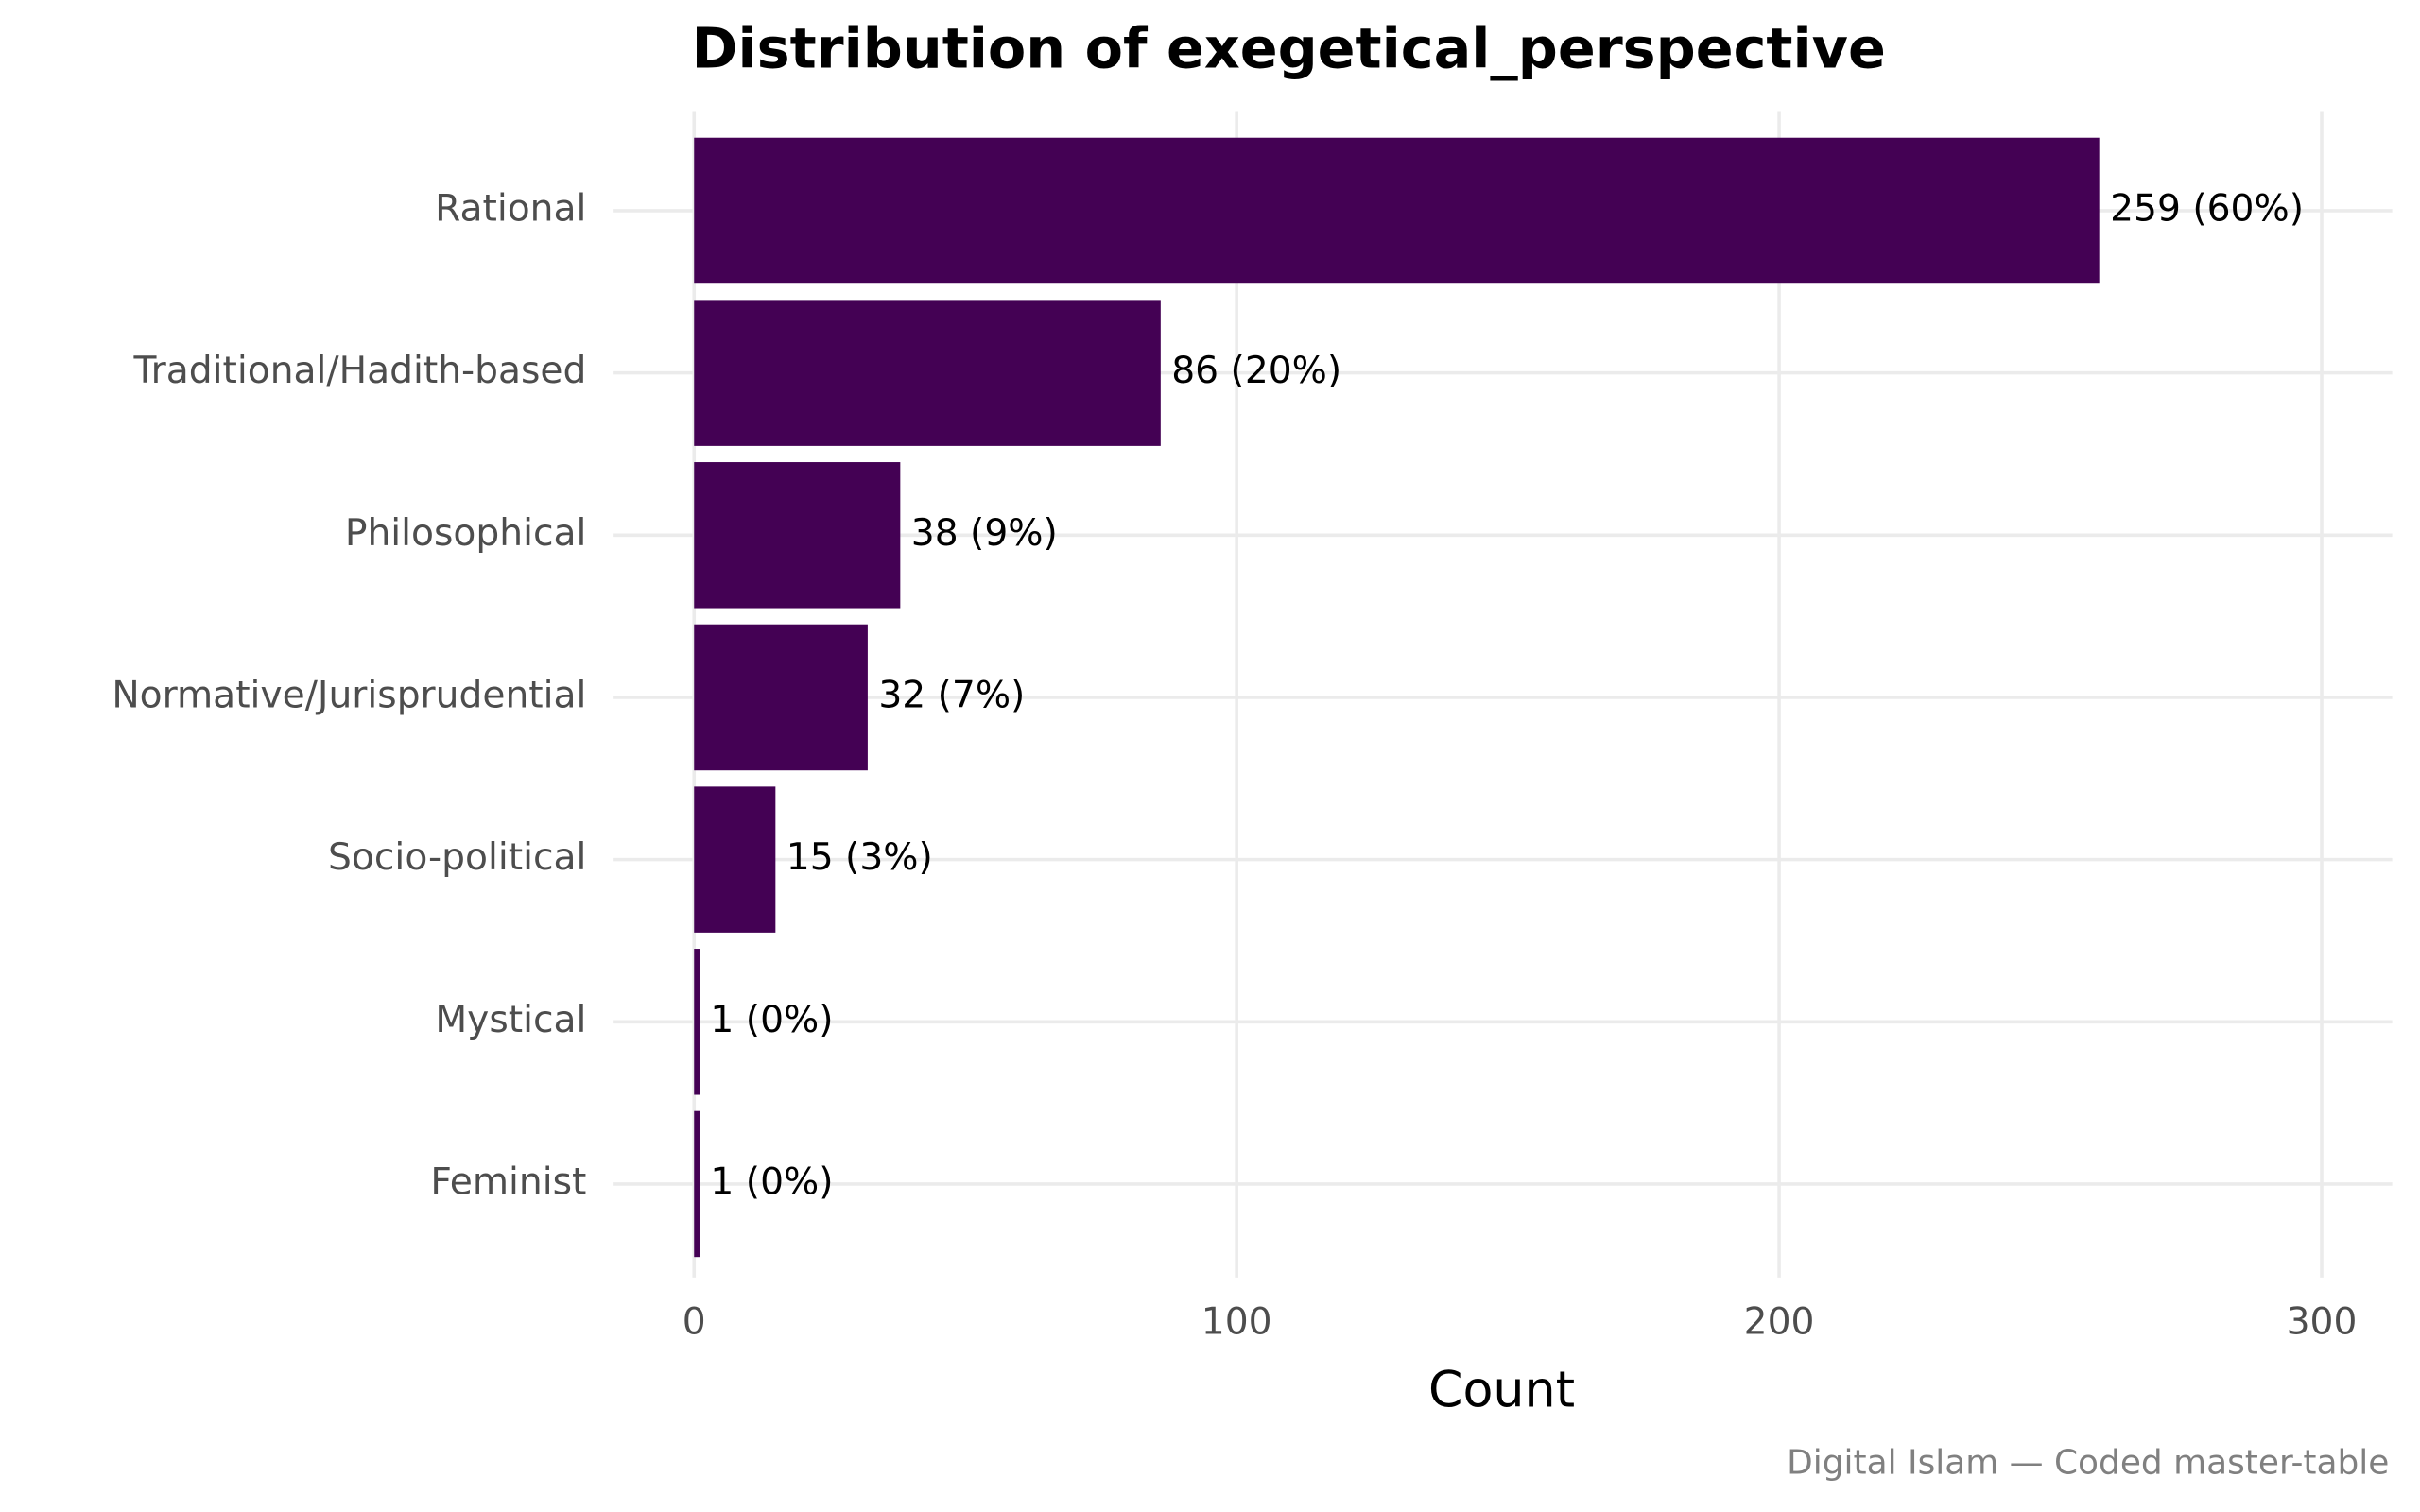  Describe the element at coordinates (984, 533) in the screenshot. I see `value-label: 38 (9%)` at that location.